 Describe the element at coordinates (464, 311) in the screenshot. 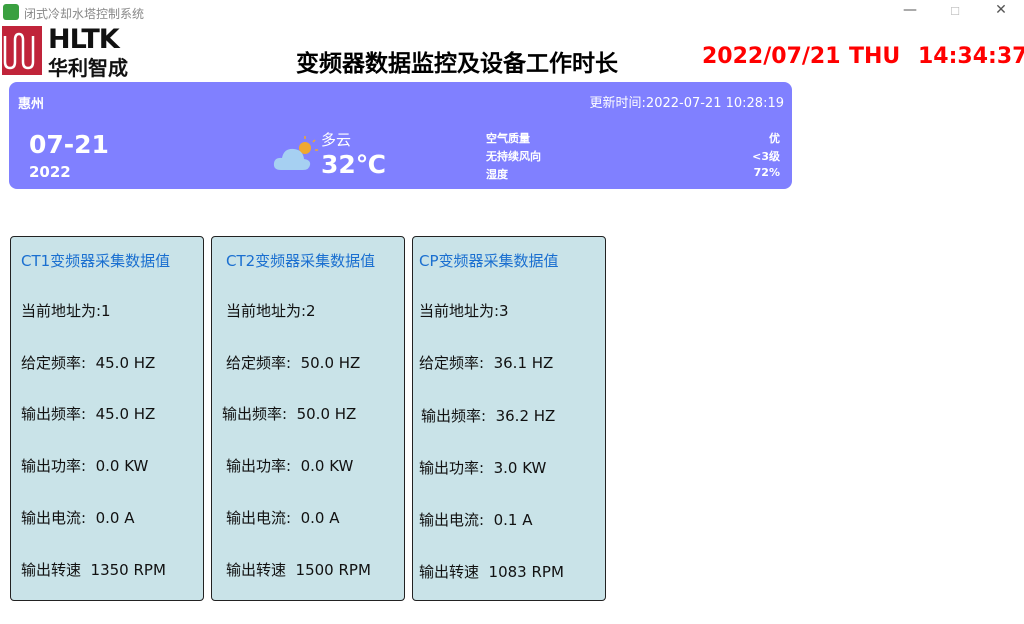

I see `address: 当前地址为:3` at that location.